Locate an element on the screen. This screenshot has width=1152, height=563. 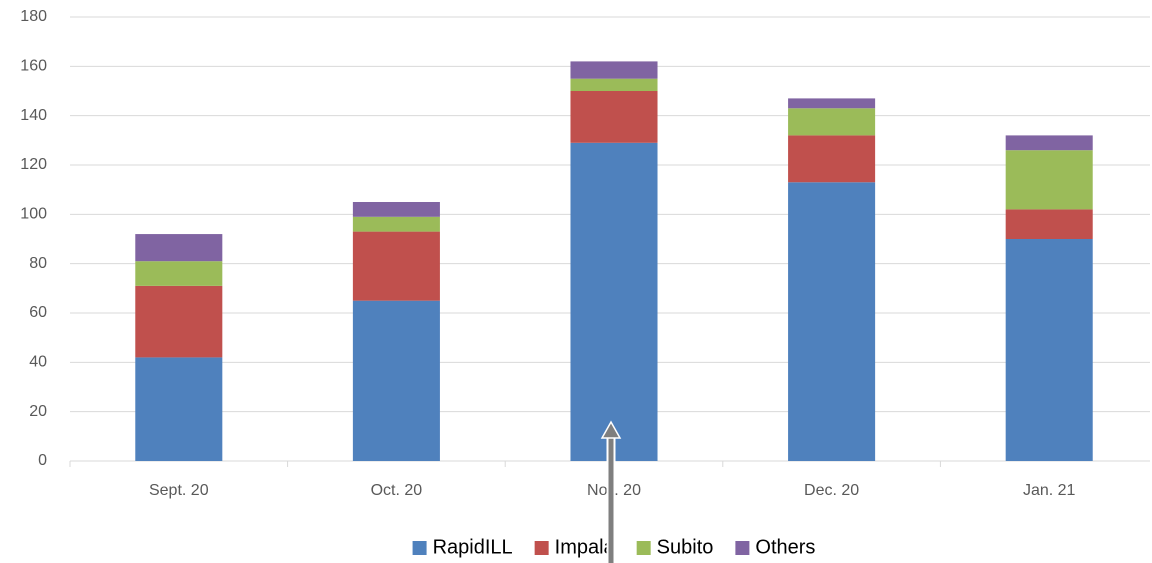
x-tick-label: Oct. 20 is located at coordinates (397, 490).